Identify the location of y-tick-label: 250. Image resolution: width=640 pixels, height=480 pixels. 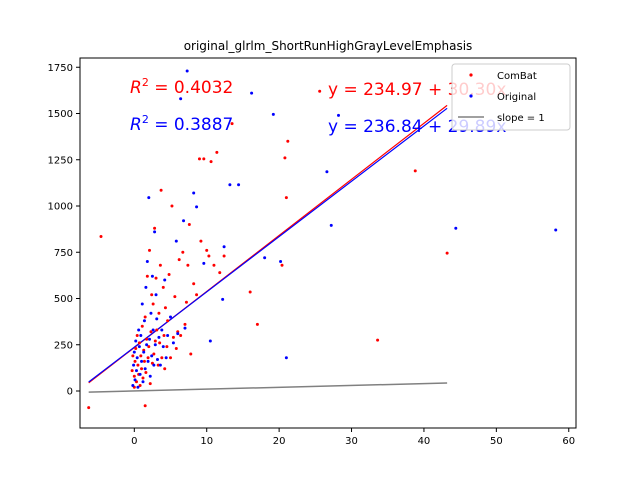
(63, 345).